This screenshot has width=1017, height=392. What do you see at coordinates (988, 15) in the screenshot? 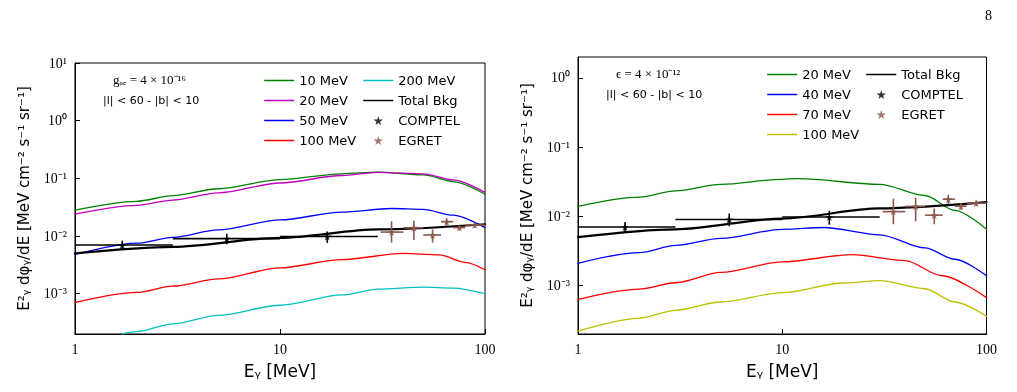
I see `text: 8` at bounding box center [988, 15].